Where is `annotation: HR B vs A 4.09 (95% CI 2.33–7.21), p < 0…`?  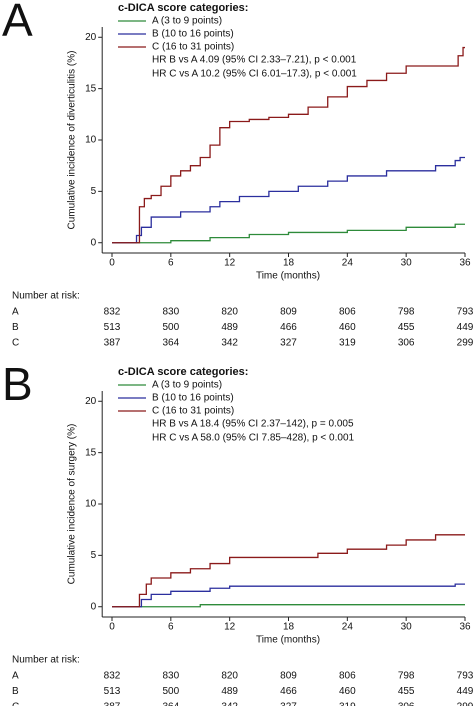 annotation: HR B vs A 4.09 (95% CI 2.33–7.21), p < 0… is located at coordinates (254, 60).